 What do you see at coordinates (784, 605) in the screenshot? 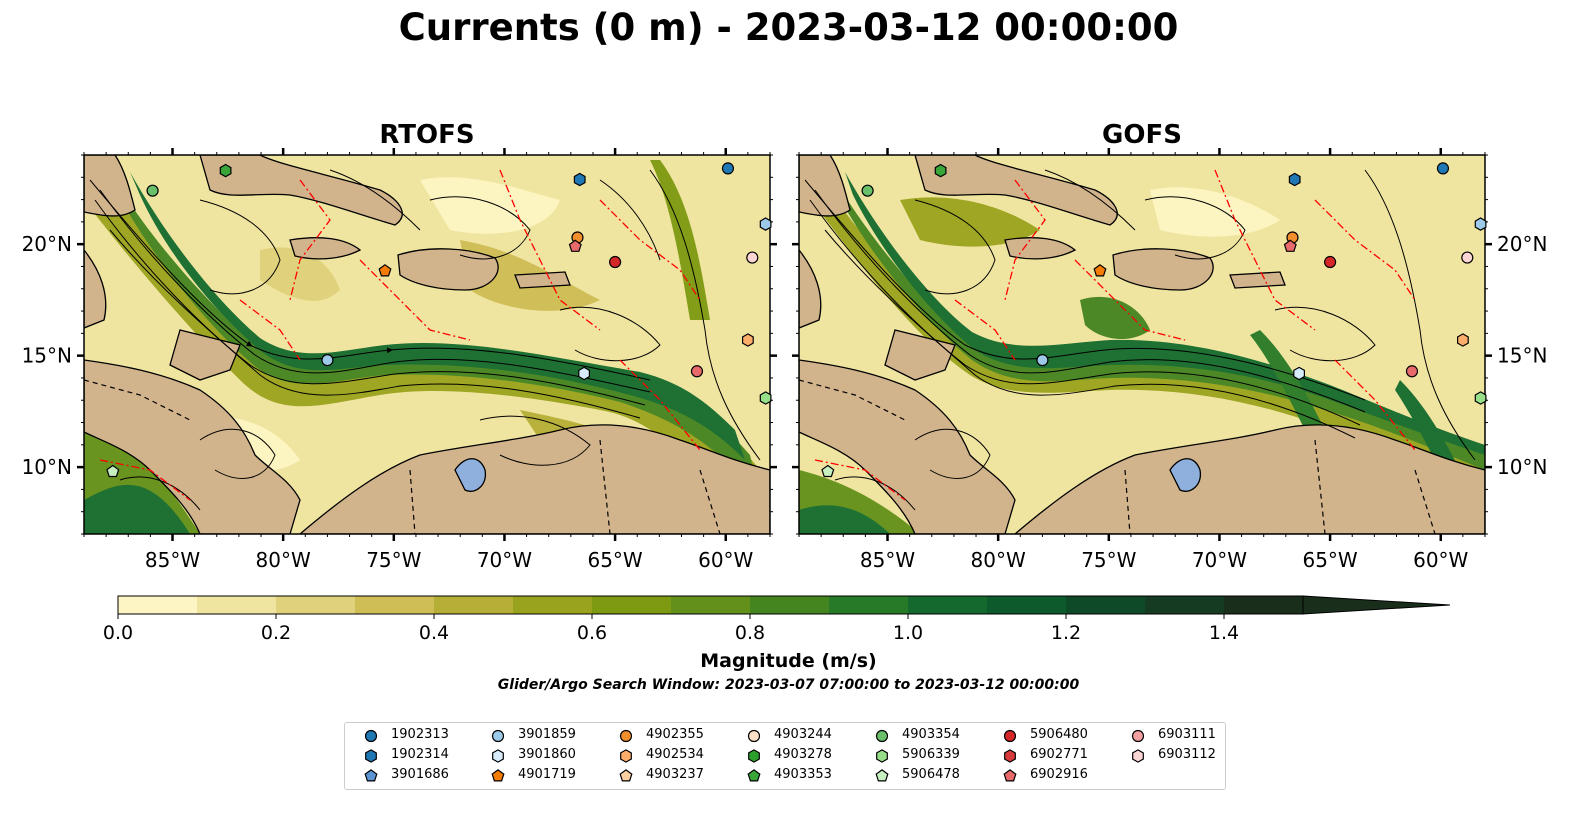
I see `colorbar-segments` at bounding box center [784, 605].